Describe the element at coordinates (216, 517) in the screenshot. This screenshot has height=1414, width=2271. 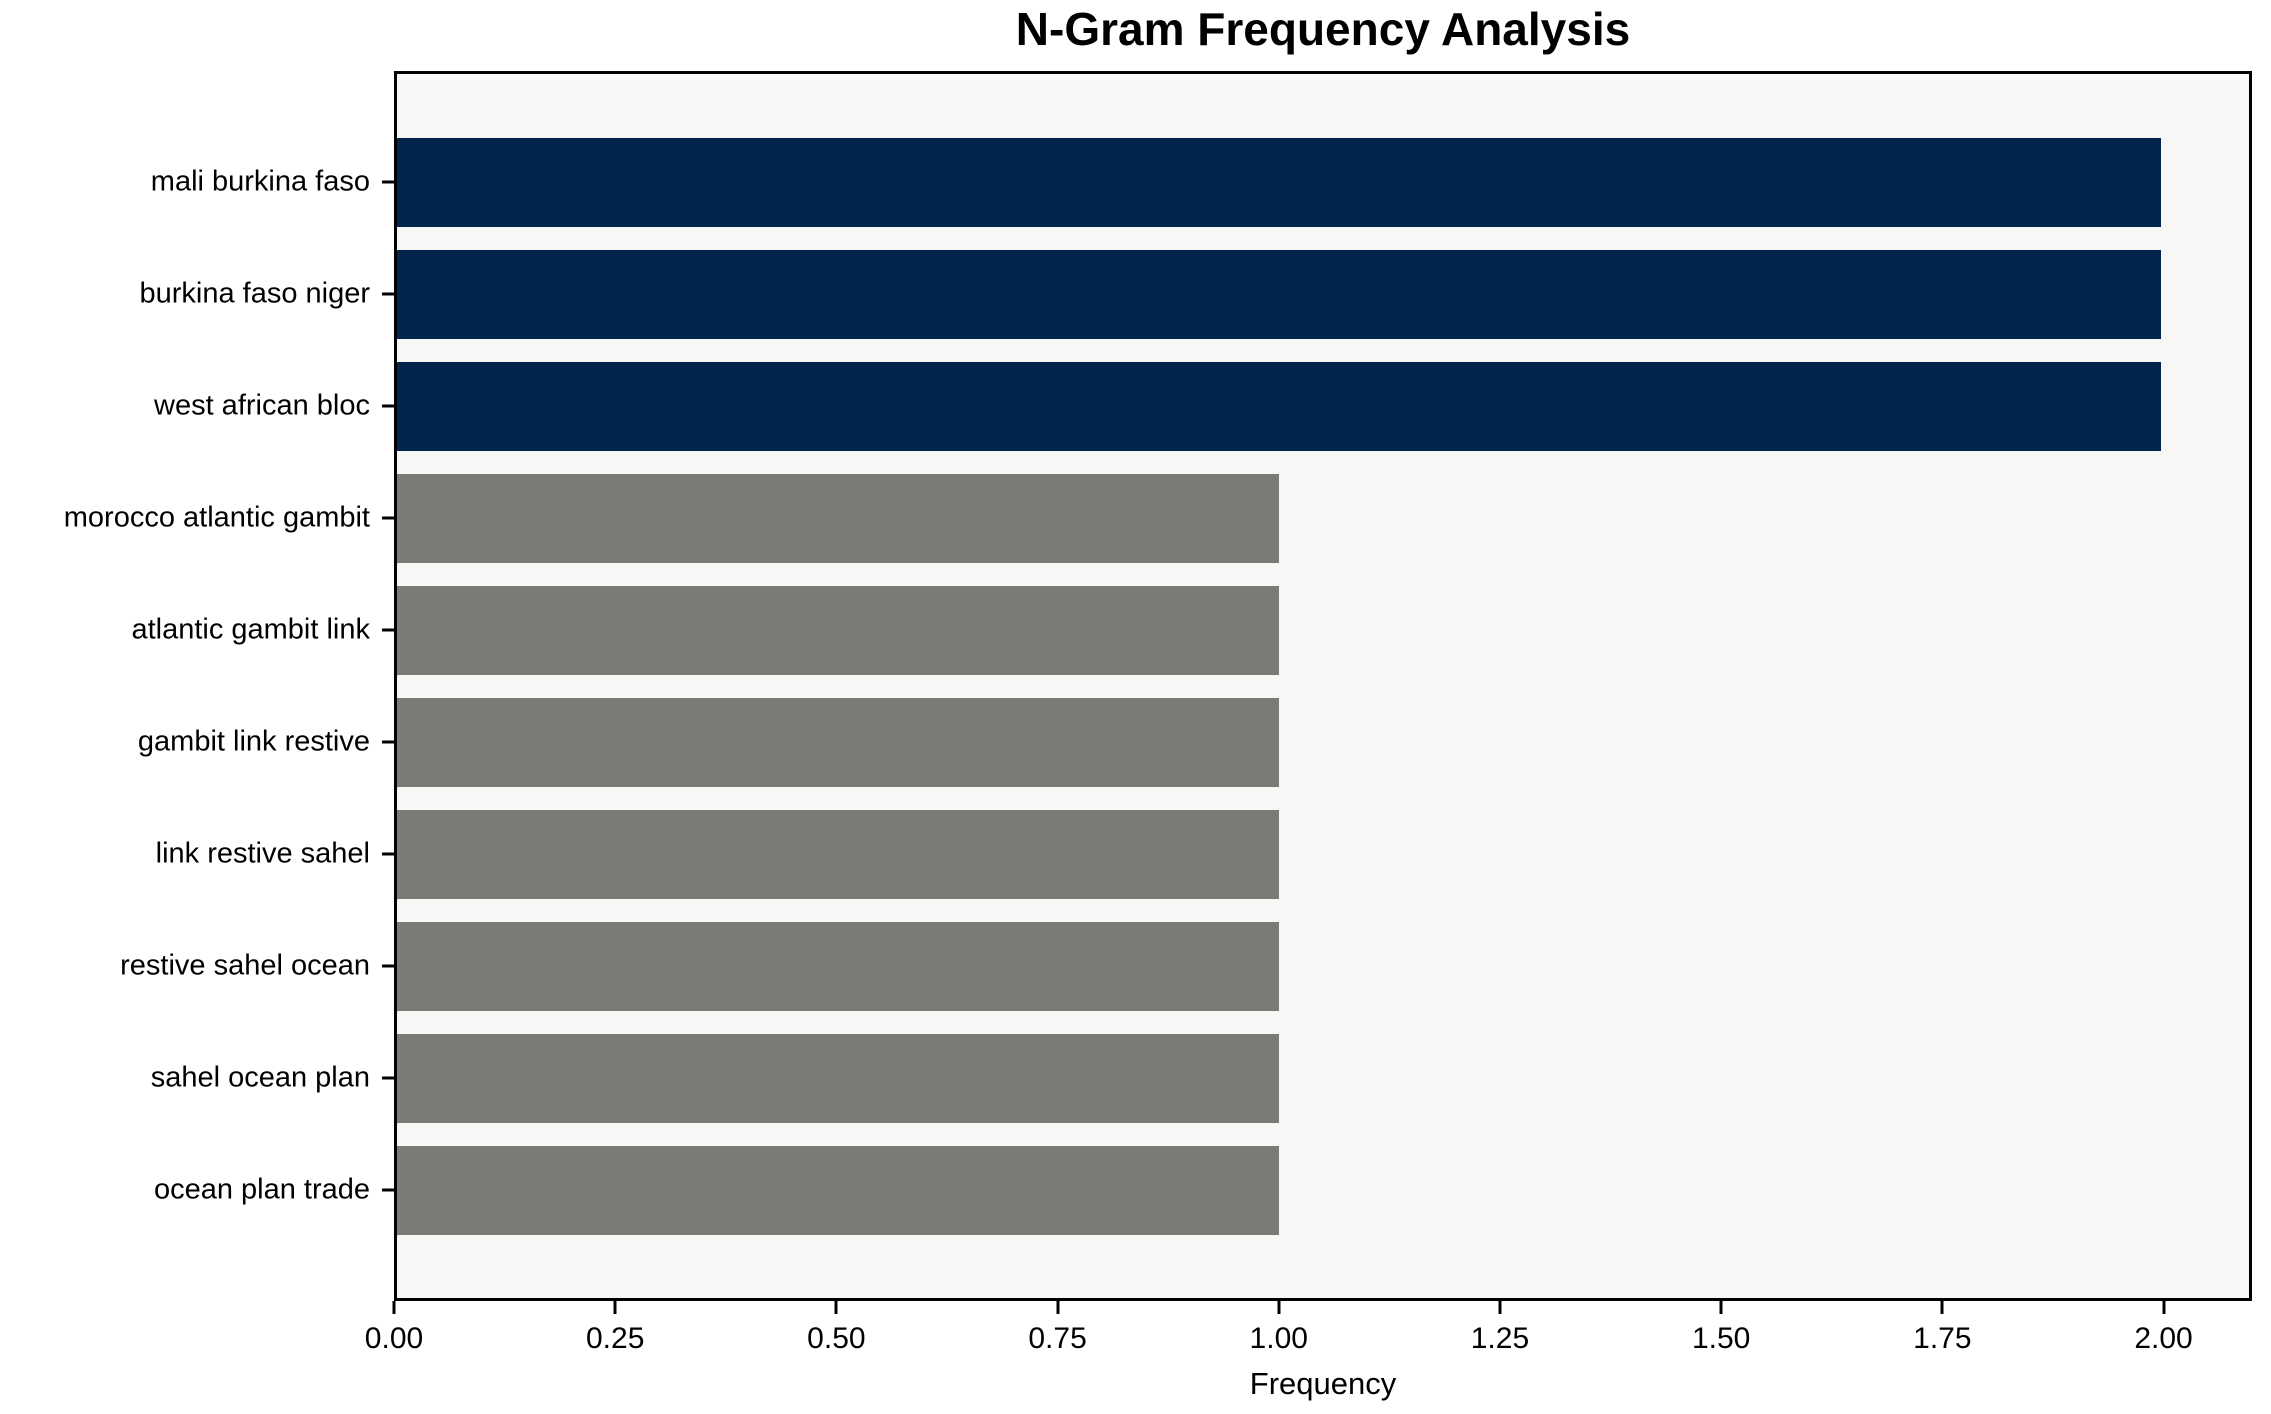
I see `y-axis-label: morocco atlantic gambit` at that location.